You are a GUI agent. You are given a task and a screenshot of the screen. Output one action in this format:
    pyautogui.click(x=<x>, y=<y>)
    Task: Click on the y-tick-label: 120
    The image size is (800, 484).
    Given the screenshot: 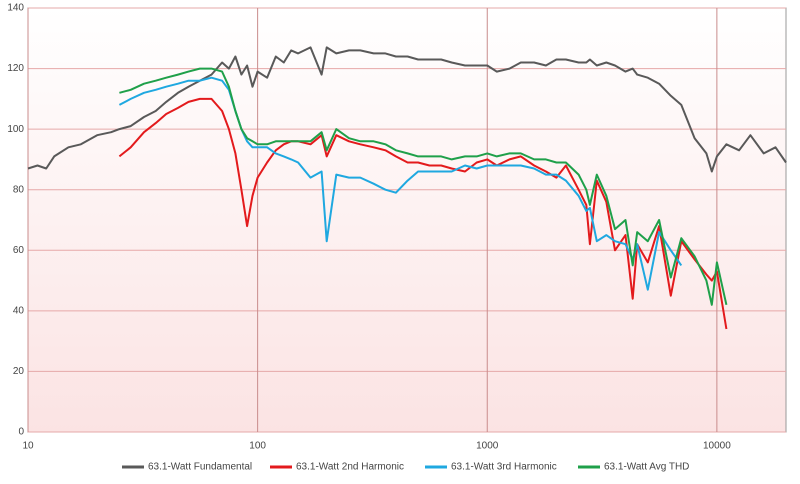 What is the action you would take?
    pyautogui.click(x=15, y=68)
    